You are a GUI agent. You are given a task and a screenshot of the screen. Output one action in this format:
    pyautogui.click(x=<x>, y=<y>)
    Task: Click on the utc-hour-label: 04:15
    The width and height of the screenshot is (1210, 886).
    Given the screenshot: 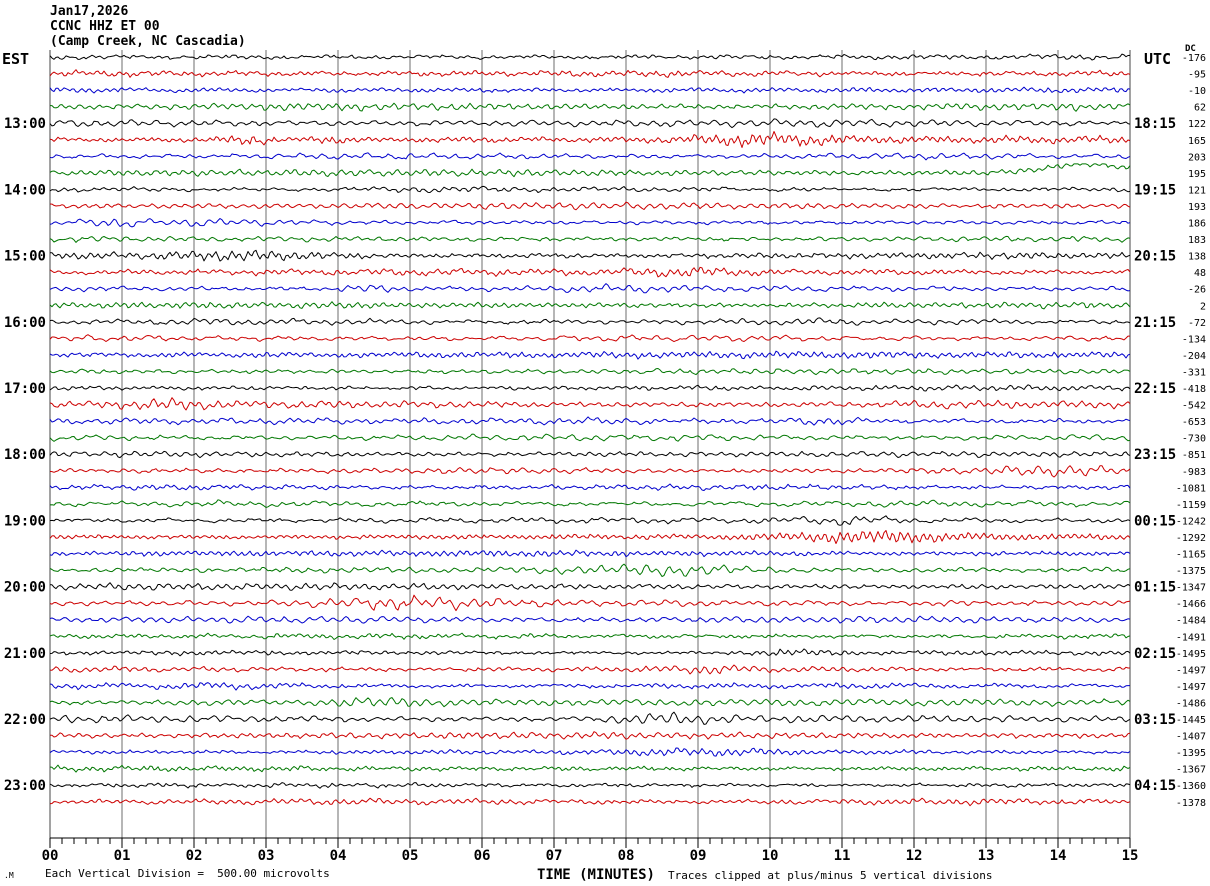 What is the action you would take?
    pyautogui.click(x=1155, y=786)
    